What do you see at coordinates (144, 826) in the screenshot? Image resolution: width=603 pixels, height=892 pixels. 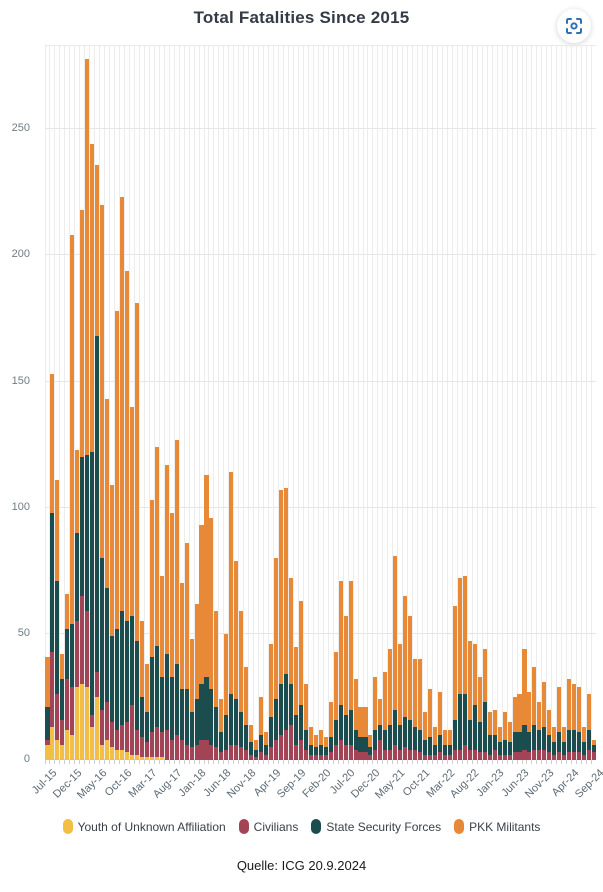 I see `legend-item-youth-of-unknown-affiliation: Youth of Unknown Affiliation` at bounding box center [144, 826].